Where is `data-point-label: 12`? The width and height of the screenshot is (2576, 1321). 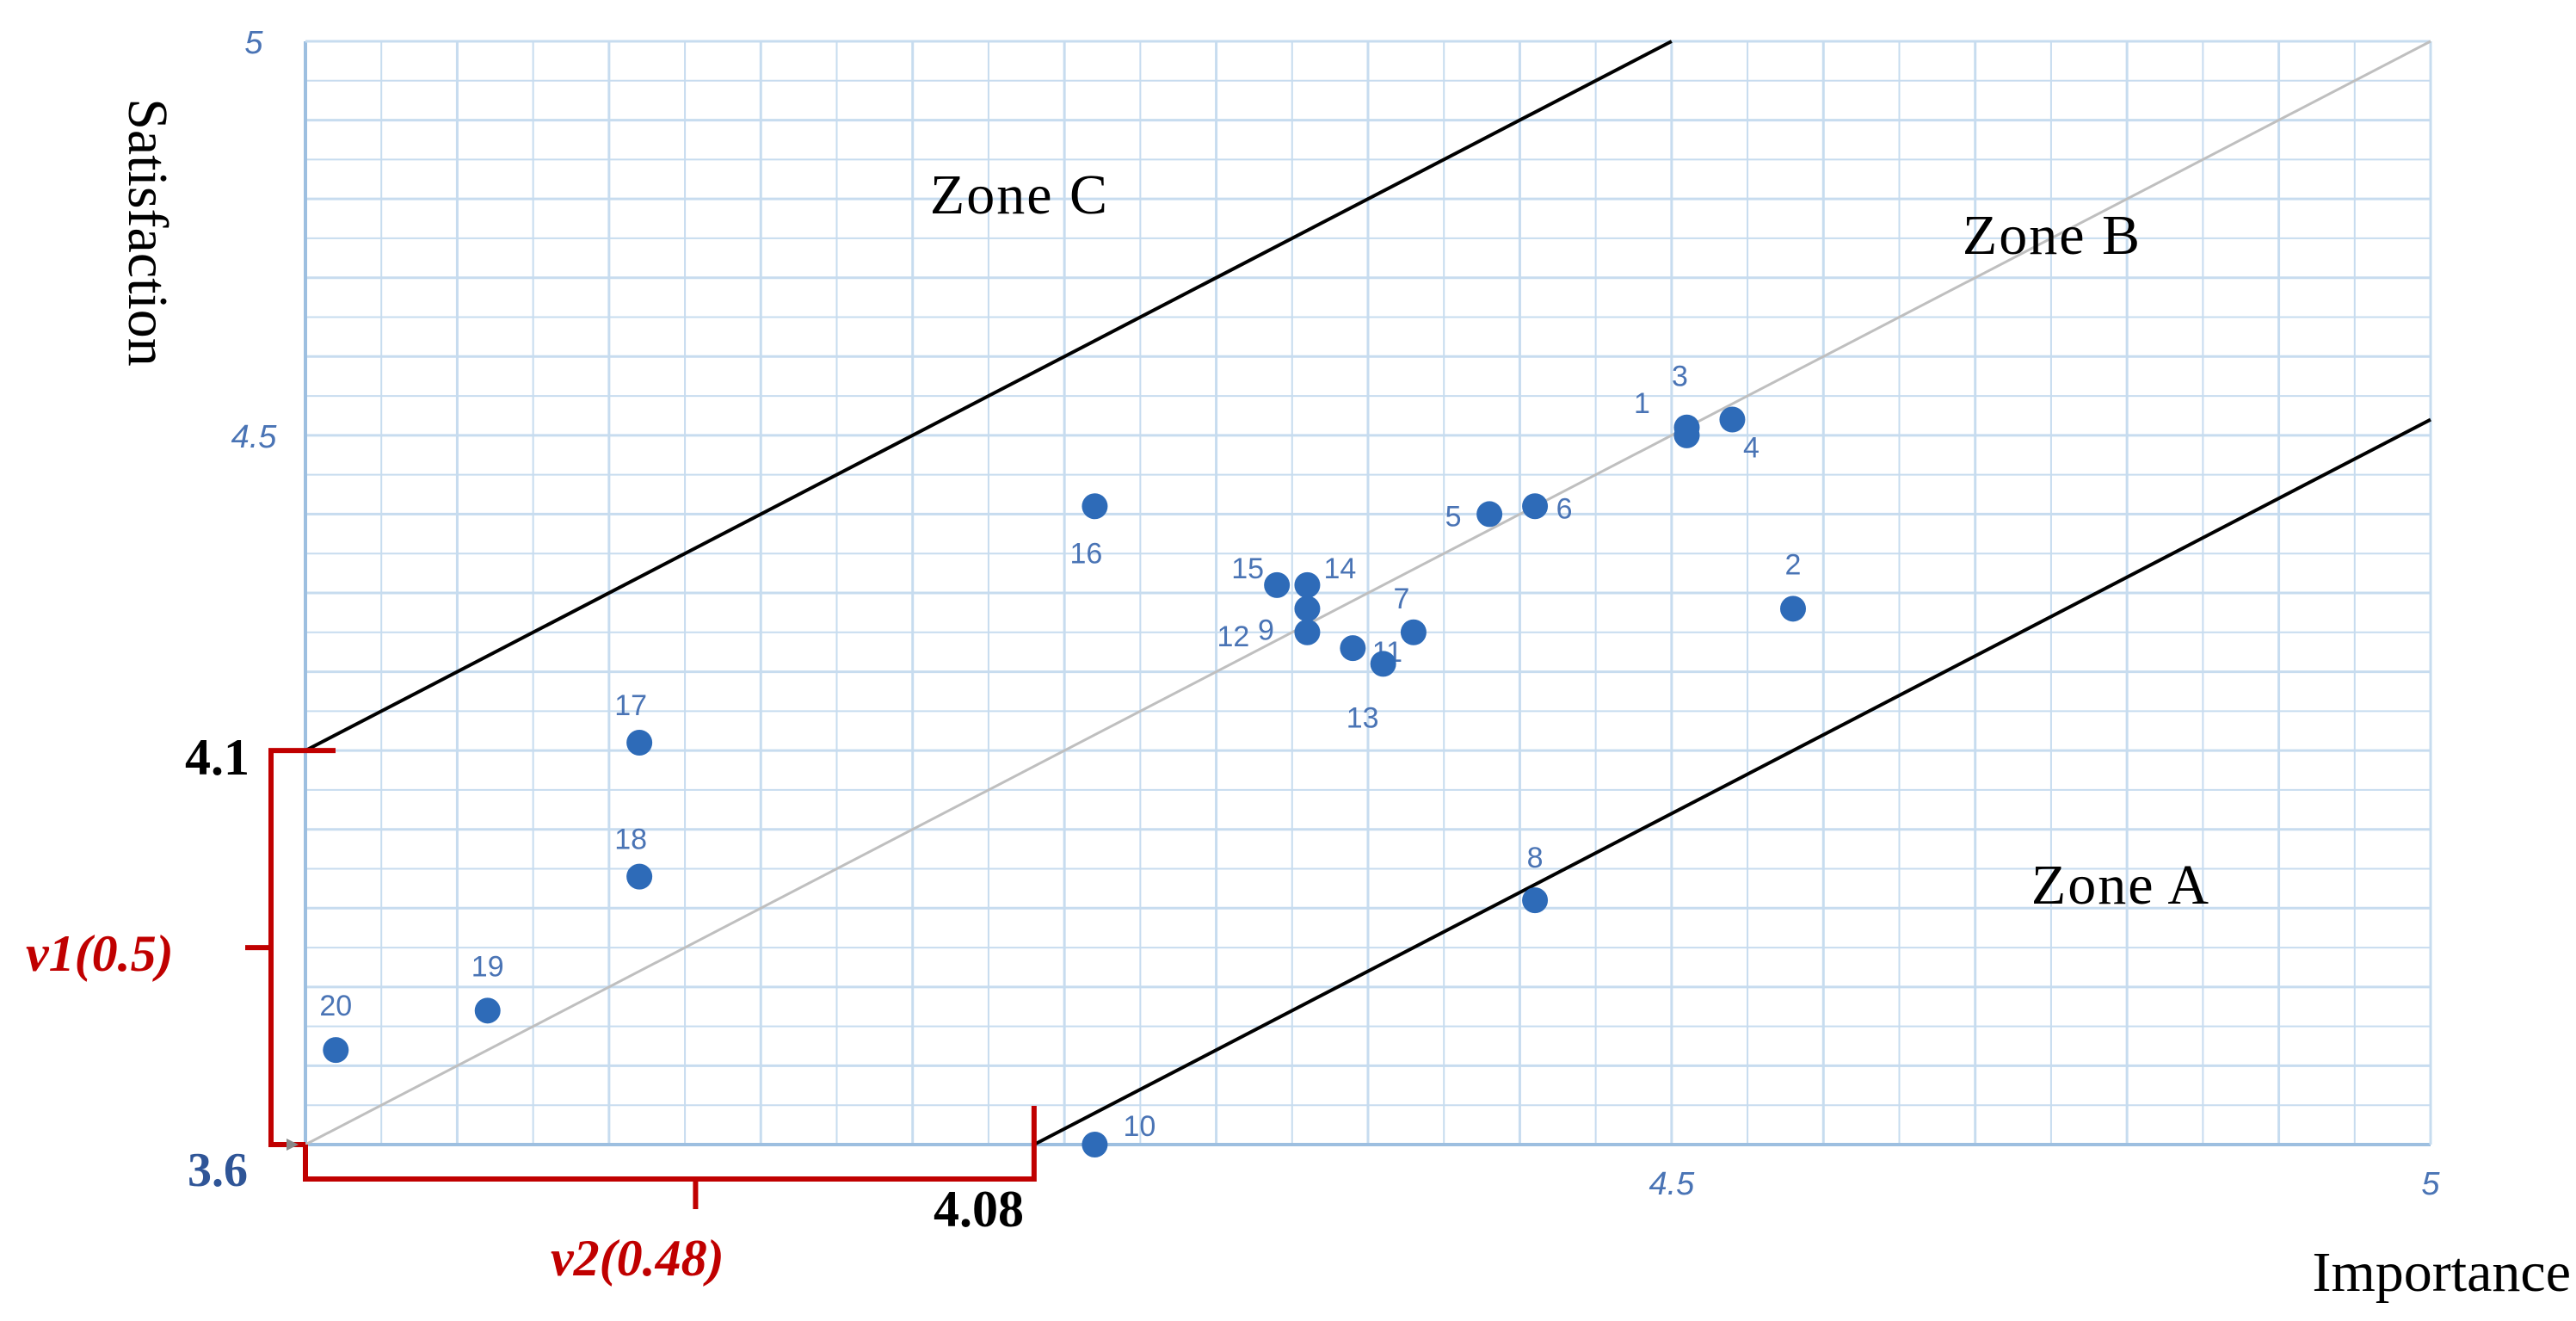
data-point-label: 12 is located at coordinates (1233, 636).